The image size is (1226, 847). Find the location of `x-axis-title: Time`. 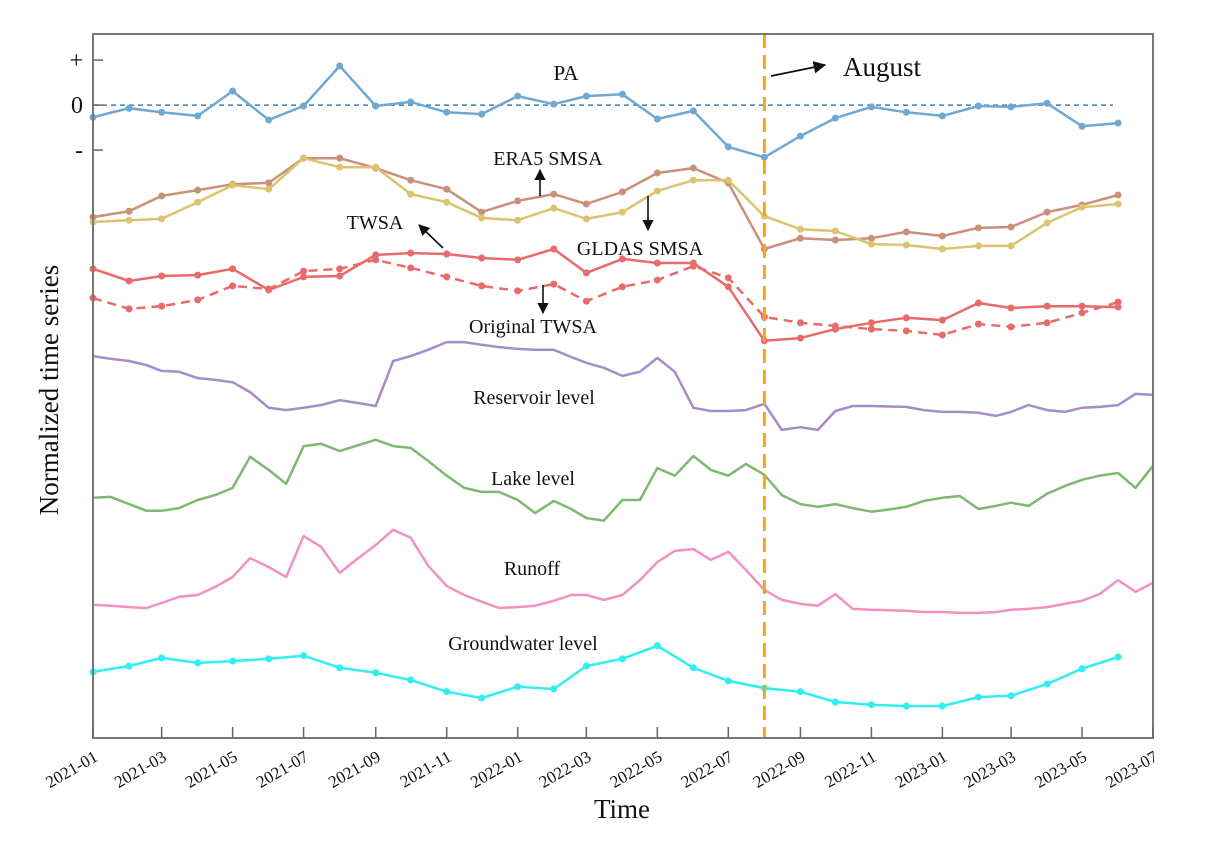

x-axis-title: Time is located at coordinates (622, 809).